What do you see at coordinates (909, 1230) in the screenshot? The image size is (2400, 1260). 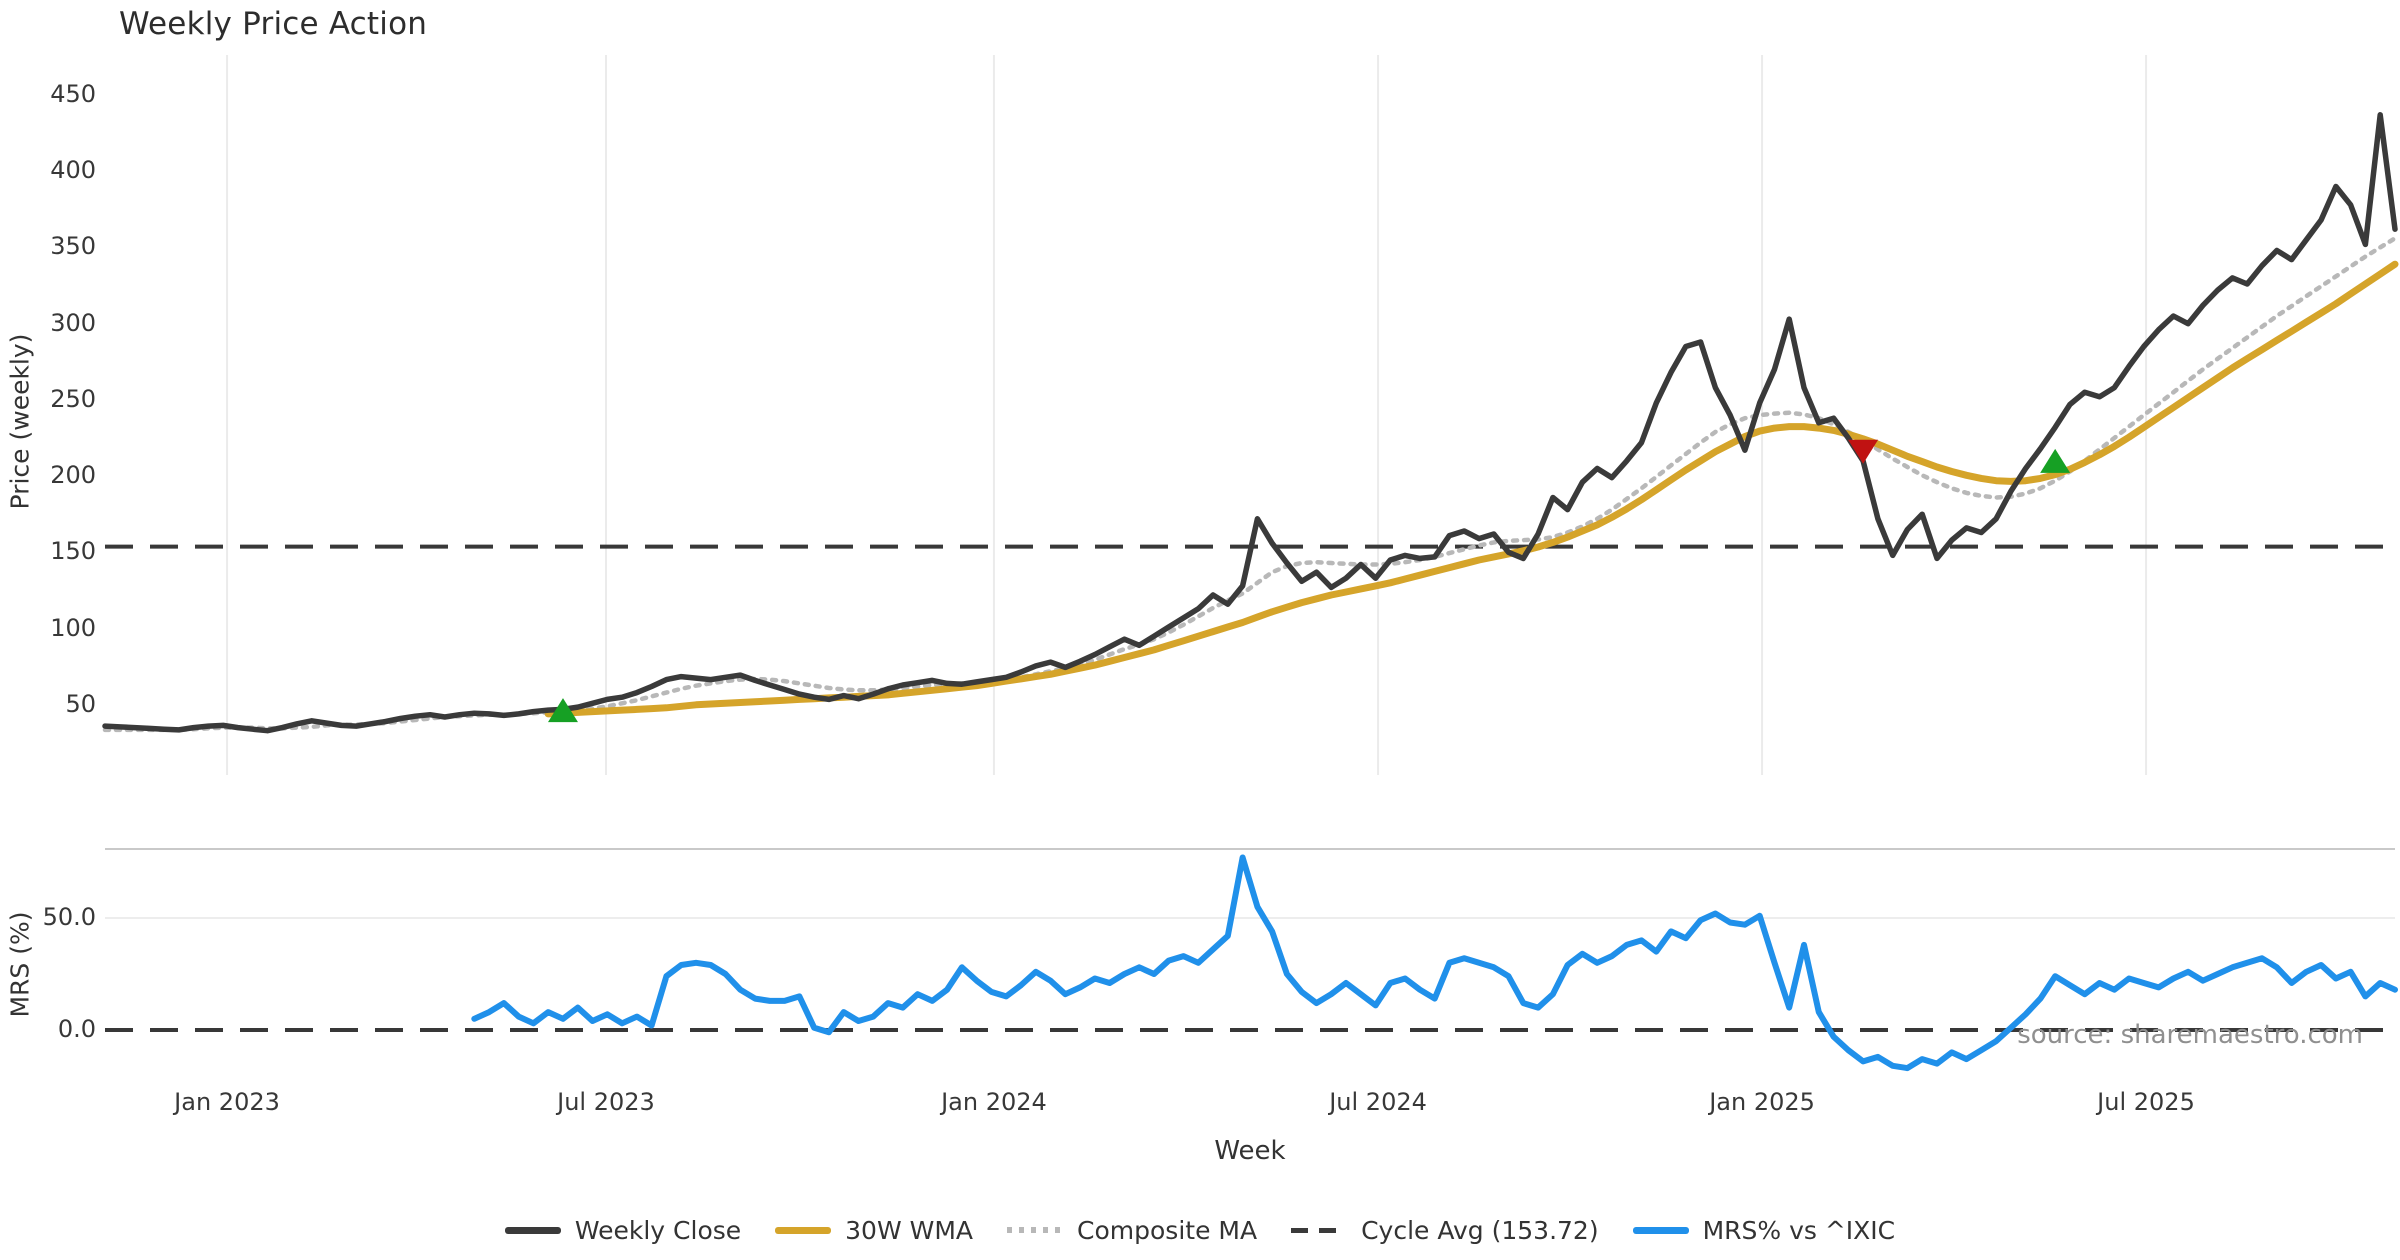 I see `legend-label: 30W WMA` at bounding box center [909, 1230].